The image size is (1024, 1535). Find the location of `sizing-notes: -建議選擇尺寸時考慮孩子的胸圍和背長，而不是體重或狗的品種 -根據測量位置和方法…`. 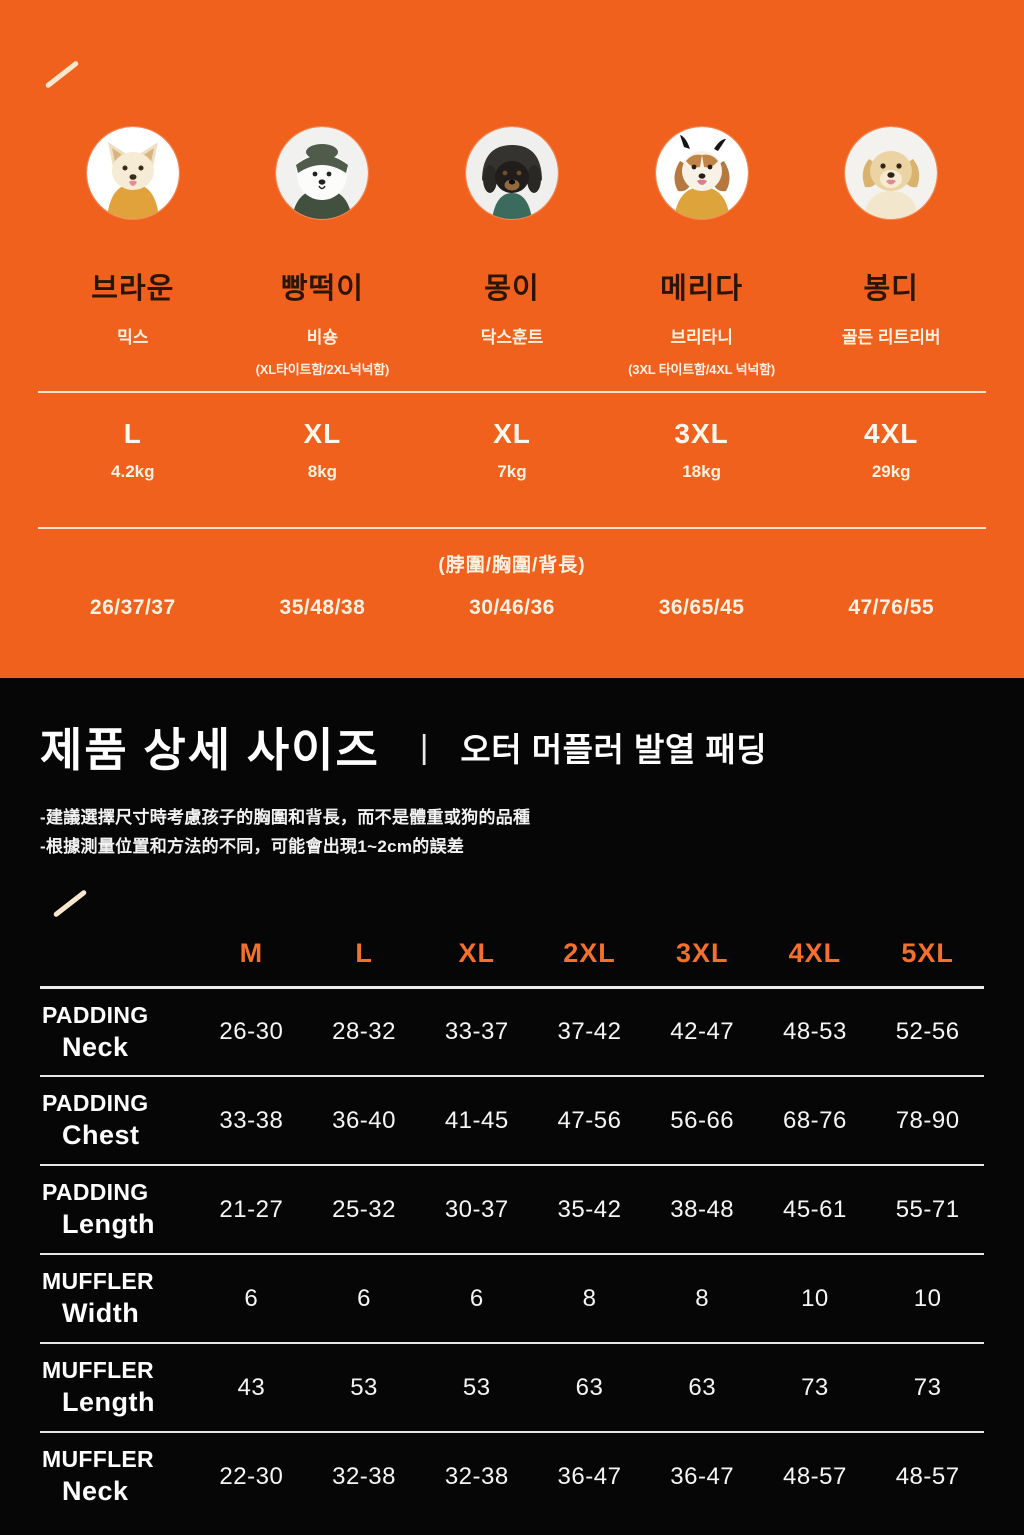

sizing-notes: -建議選擇尺寸時考慮孩子的胸圍和背長，而不是體重或狗的品種 -根據測量位置和方法… is located at coordinates (512, 832).